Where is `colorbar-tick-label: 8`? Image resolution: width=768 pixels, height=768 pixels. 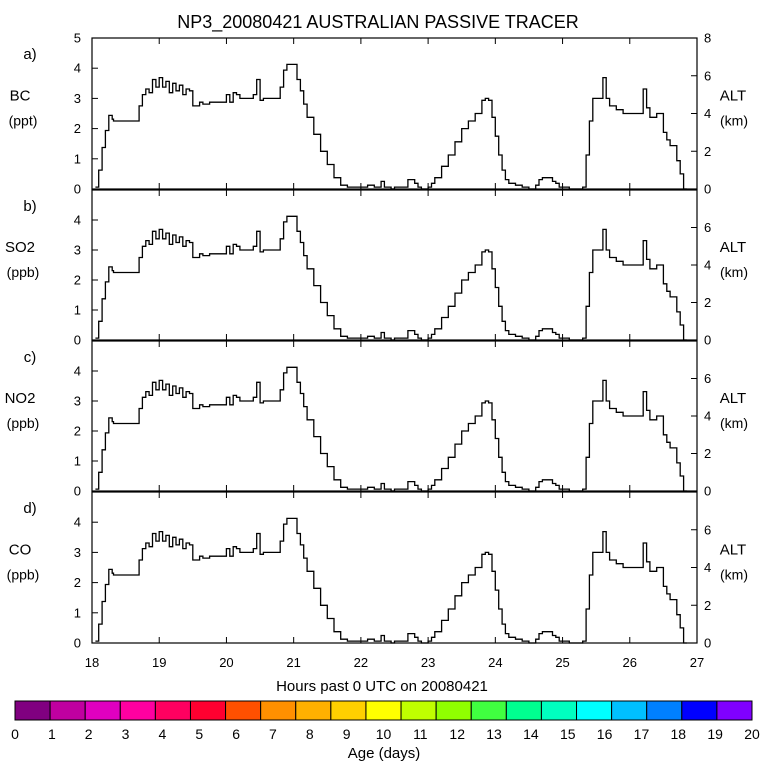 colorbar-tick-label: 8 is located at coordinates (310, 734).